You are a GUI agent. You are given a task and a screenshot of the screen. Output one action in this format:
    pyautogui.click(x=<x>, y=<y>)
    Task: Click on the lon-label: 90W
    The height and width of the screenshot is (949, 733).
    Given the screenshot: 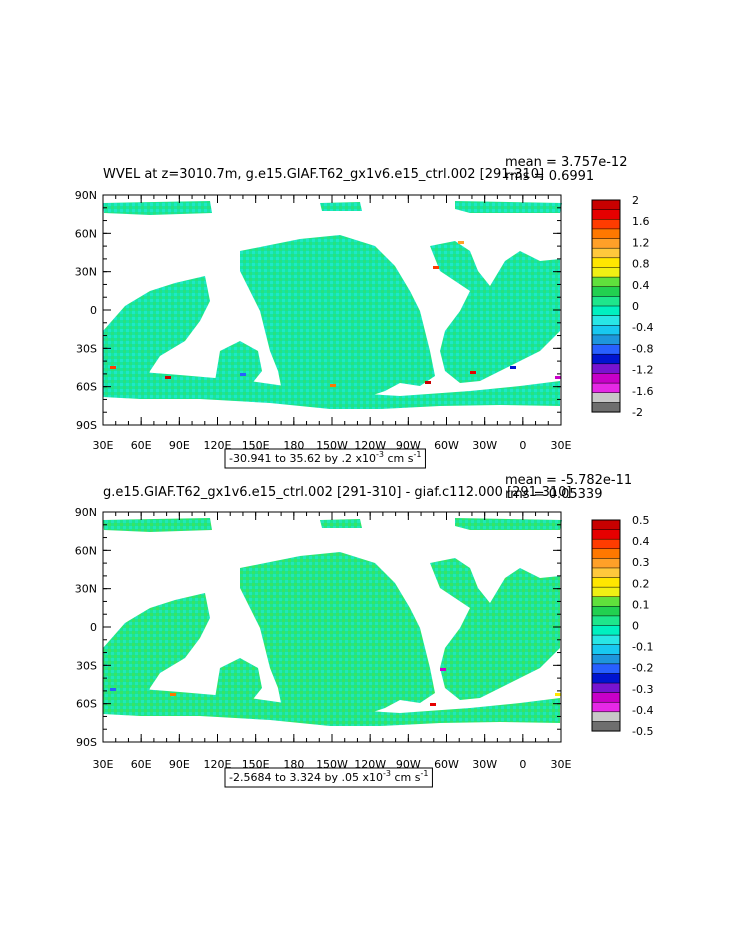 What is the action you would take?
    pyautogui.click(x=408, y=764)
    